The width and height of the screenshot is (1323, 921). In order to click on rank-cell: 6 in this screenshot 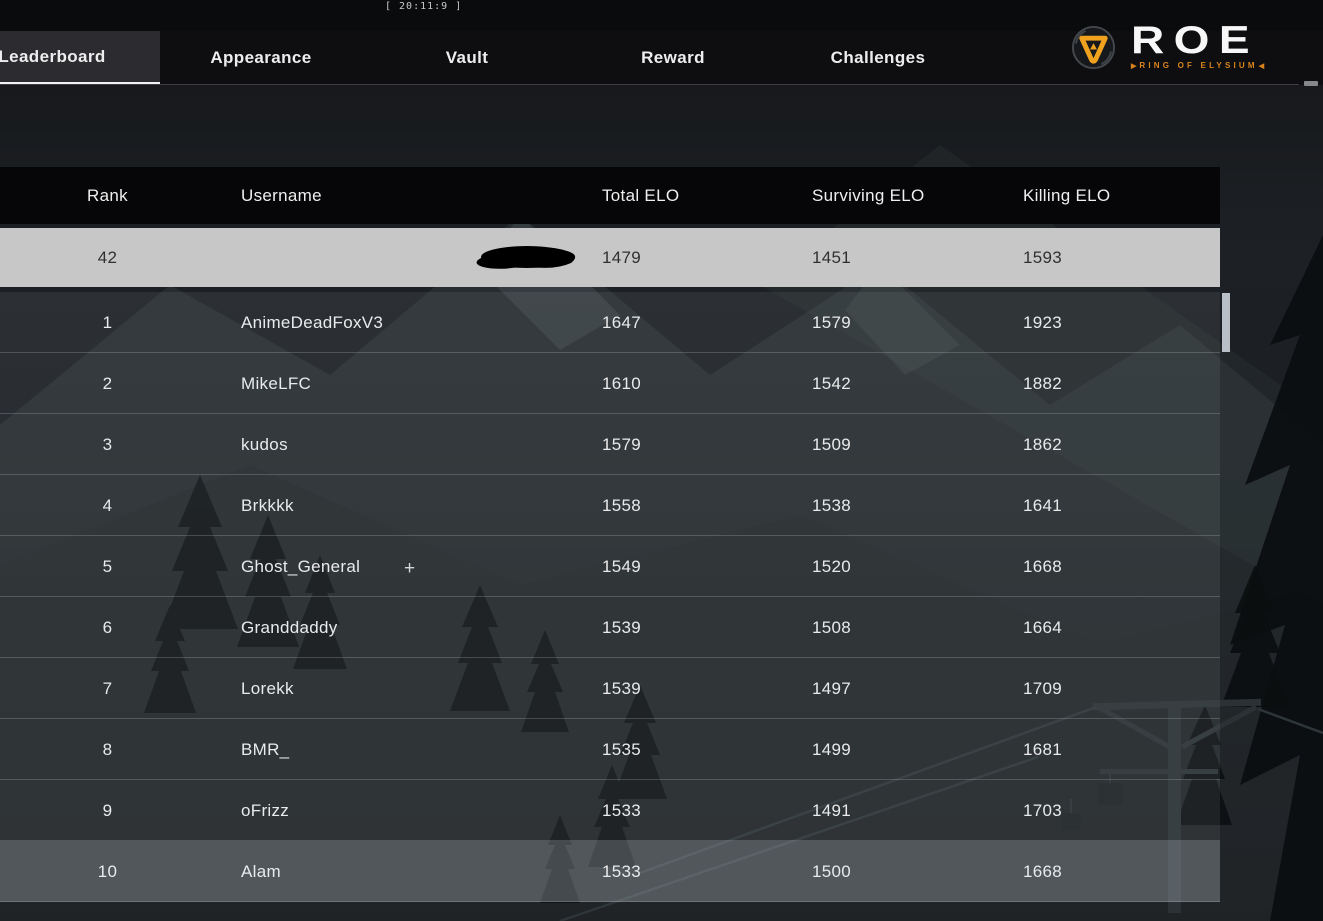, I will do `click(107, 627)`.